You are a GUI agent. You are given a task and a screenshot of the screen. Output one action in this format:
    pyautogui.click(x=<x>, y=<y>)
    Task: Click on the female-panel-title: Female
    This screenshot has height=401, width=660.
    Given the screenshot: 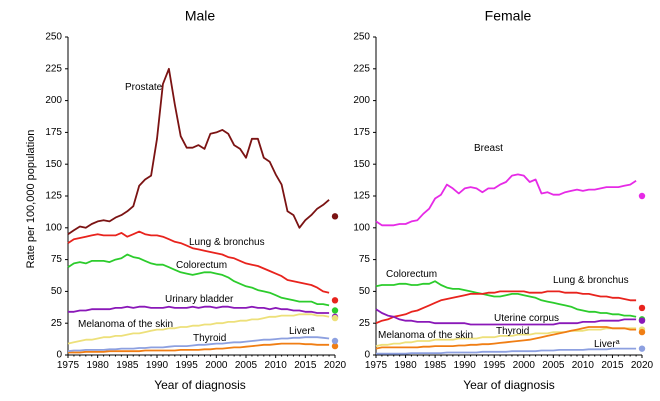 What is the action you would take?
    pyautogui.click(x=508, y=16)
    